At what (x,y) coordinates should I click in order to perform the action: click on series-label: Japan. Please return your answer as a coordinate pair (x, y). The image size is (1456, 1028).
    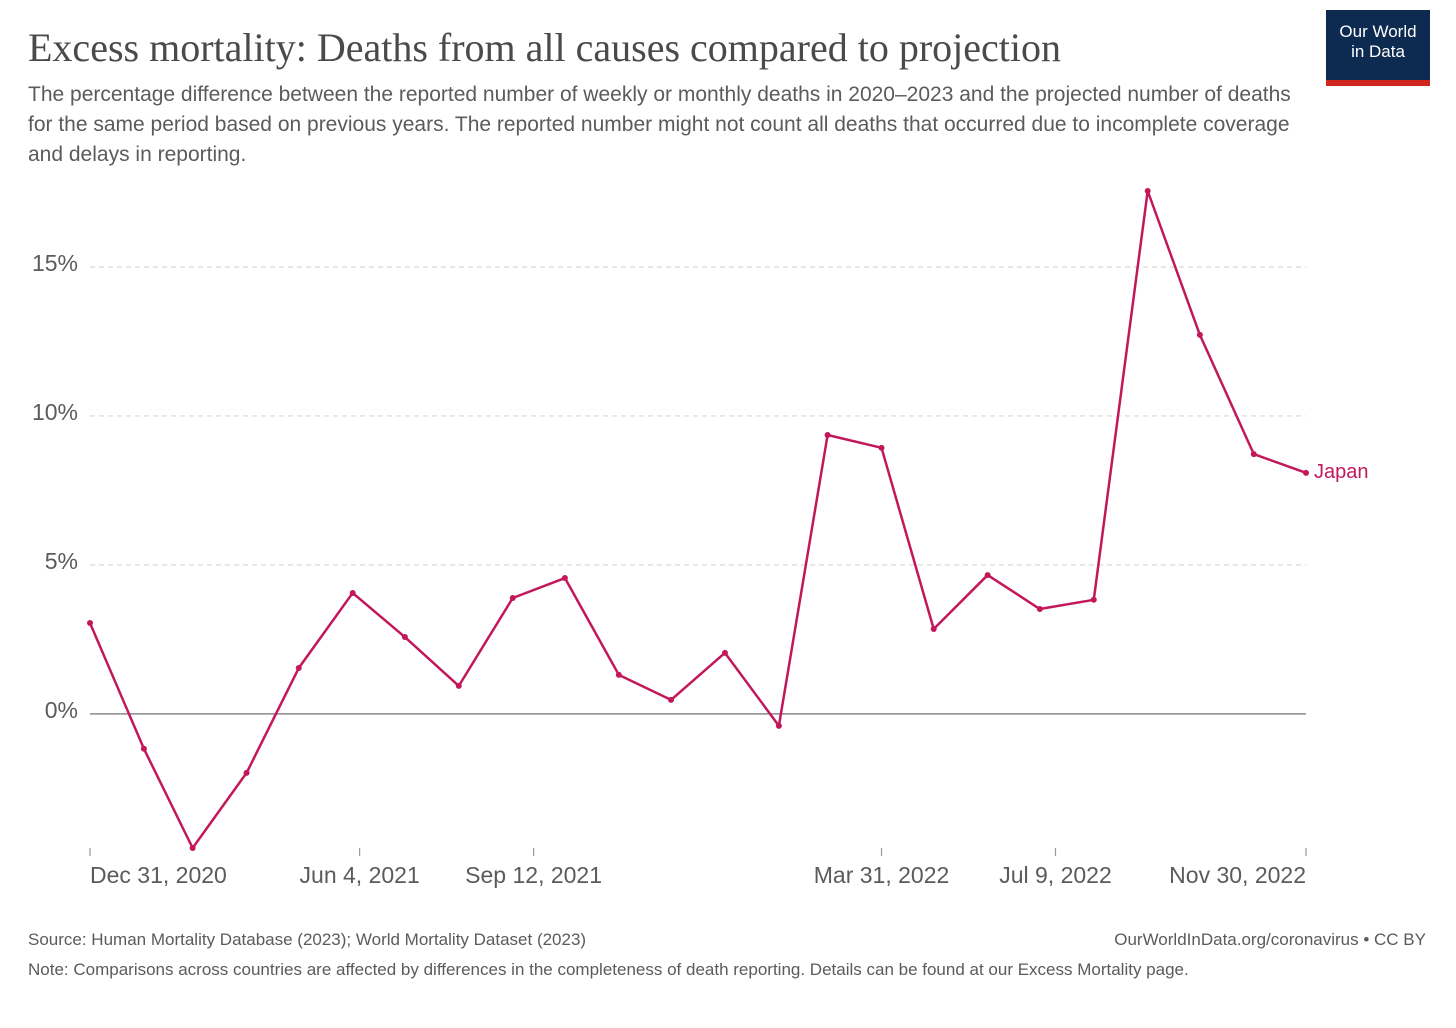
    Looking at the image, I should click on (1341, 472).